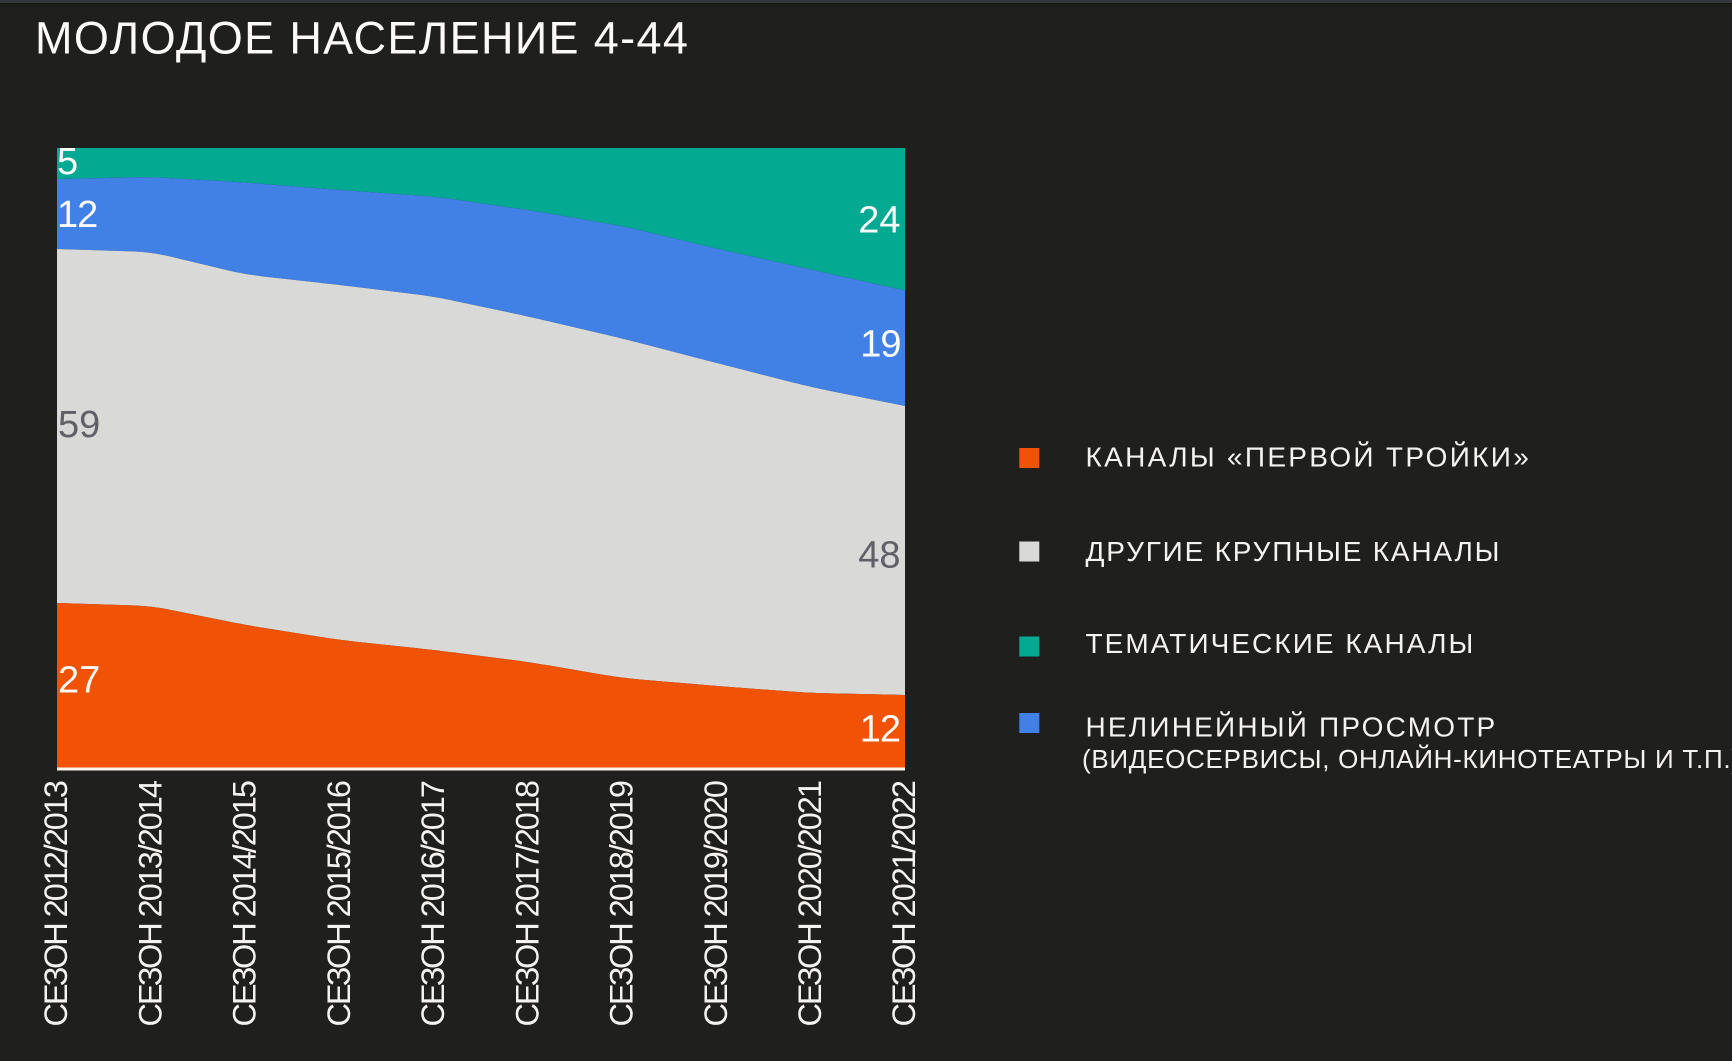 This screenshot has height=1061, width=1732. What do you see at coordinates (904, 903) in the screenshot?
I see `svg-text: СЕЗОН 2021/2022` at bounding box center [904, 903].